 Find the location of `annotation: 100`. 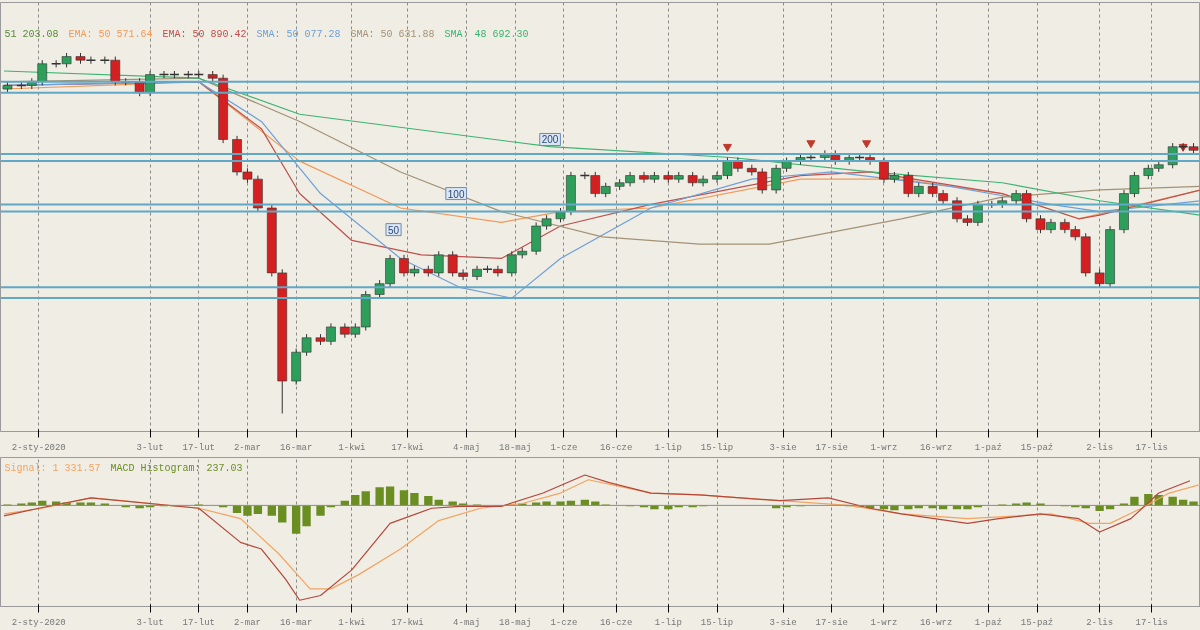

annotation: 100 is located at coordinates (456, 194).